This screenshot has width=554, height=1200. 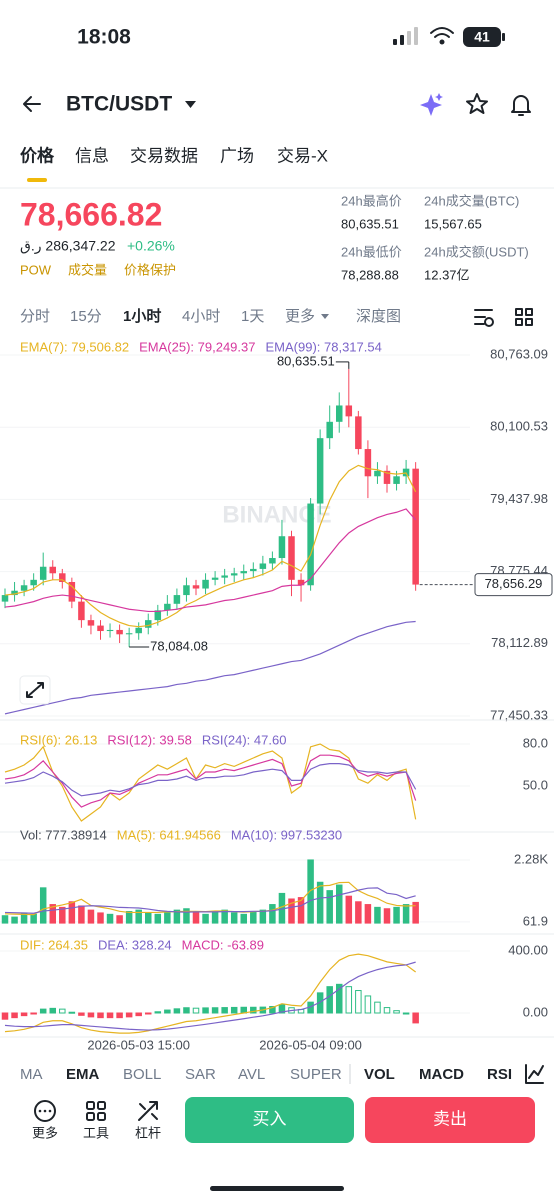 What do you see at coordinates (92, 155) in the screenshot?
I see `tab: 信息` at bounding box center [92, 155].